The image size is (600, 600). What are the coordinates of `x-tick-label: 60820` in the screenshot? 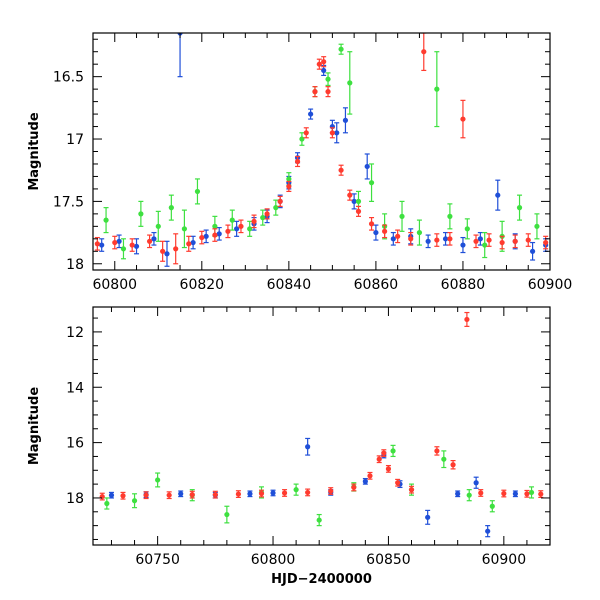 It's located at (202, 285).